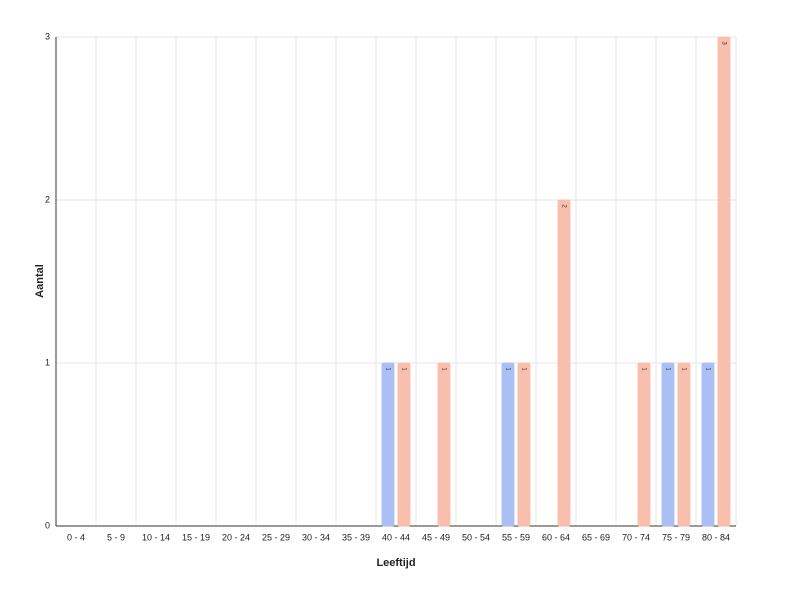 The height and width of the screenshot is (601, 805). What do you see at coordinates (276, 537) in the screenshot?
I see `x-tick-label: 25 - 29` at bounding box center [276, 537].